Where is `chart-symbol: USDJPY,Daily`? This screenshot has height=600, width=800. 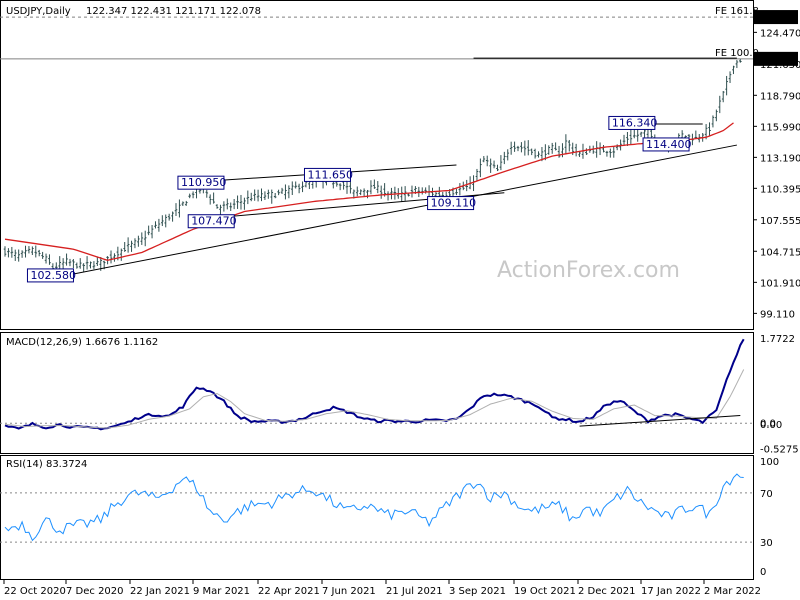 chart-symbol: USDJPY,Daily is located at coordinates (38, 11).